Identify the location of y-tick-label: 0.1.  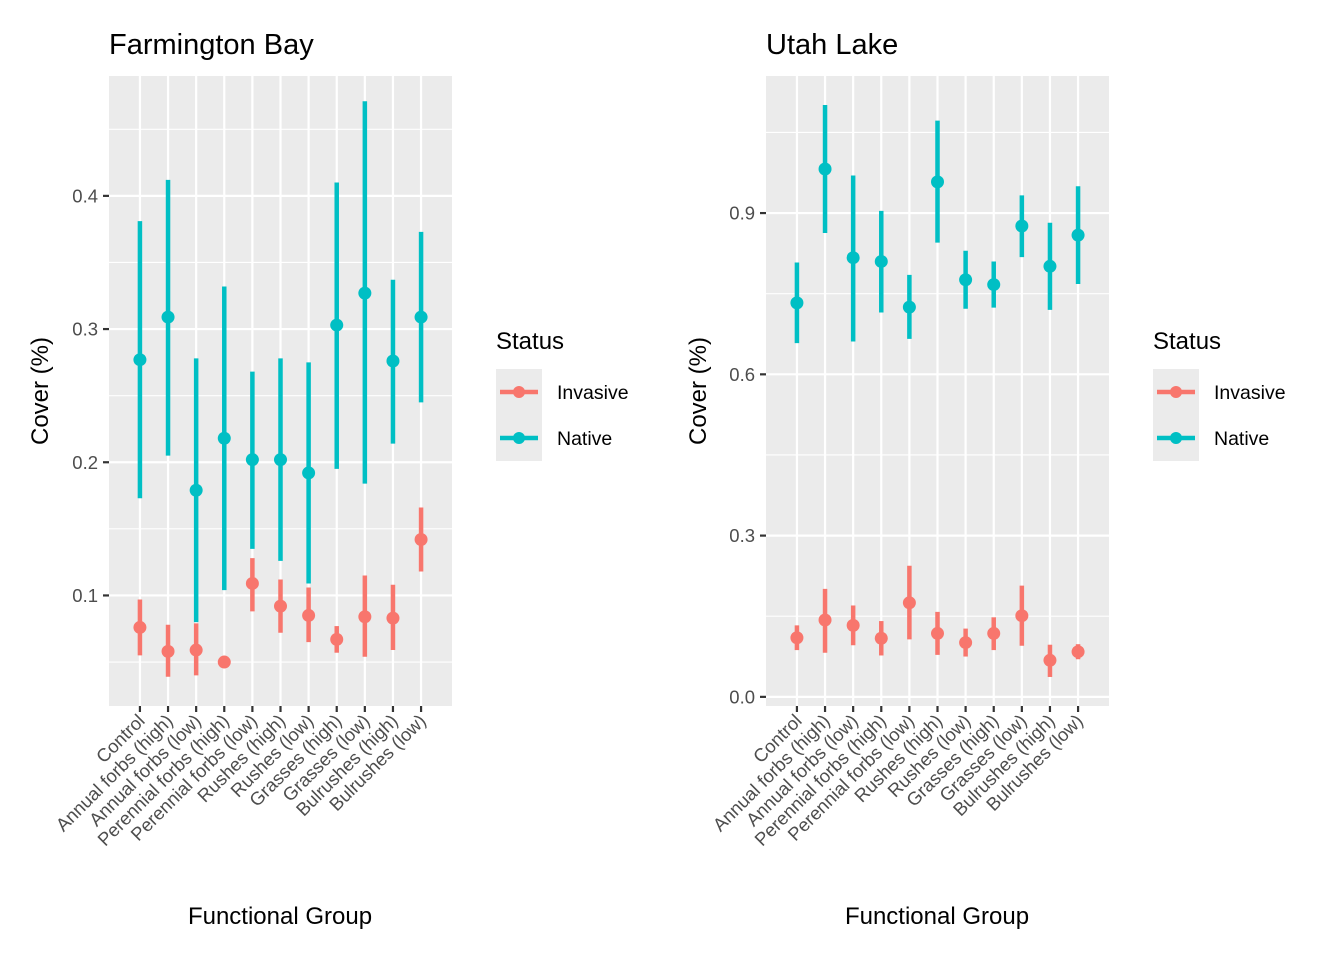
(85, 595).